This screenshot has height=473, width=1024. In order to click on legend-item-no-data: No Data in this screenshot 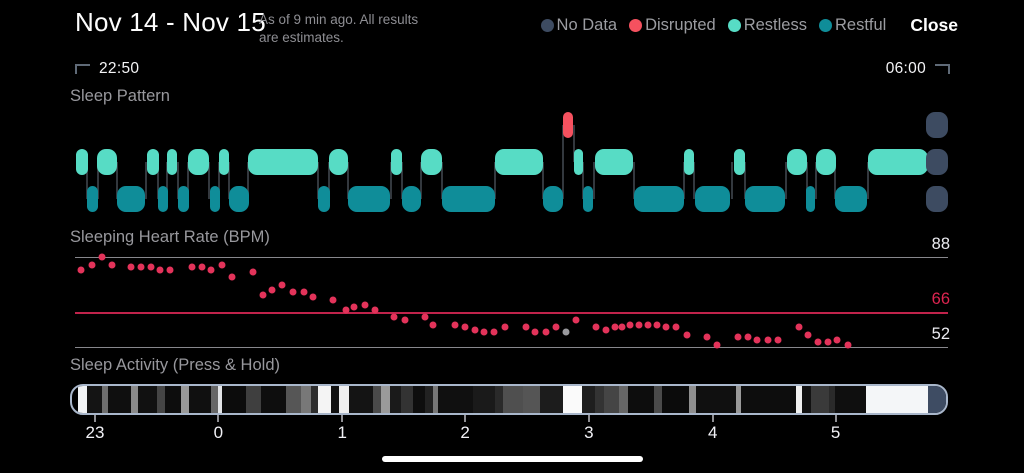, I will do `click(579, 25)`.